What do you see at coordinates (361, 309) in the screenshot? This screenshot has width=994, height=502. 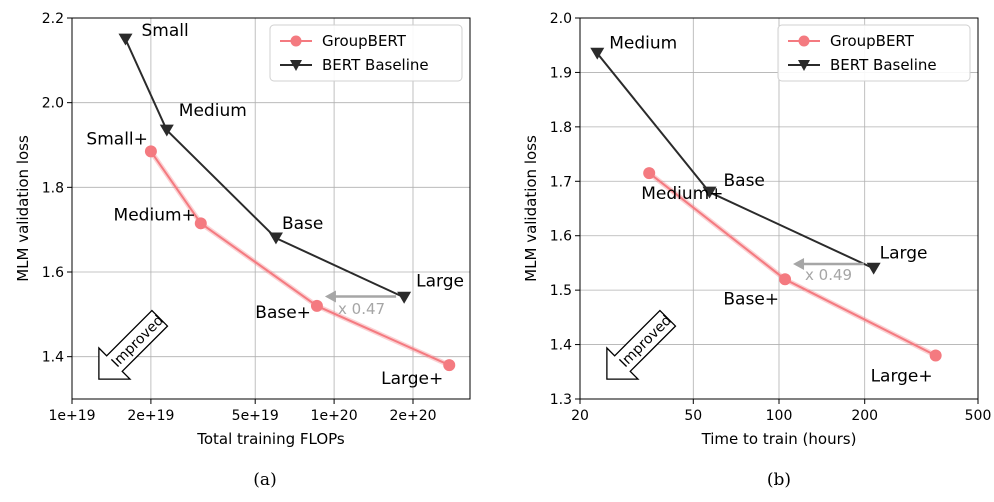 I see `speedup-label: x 0.47` at bounding box center [361, 309].